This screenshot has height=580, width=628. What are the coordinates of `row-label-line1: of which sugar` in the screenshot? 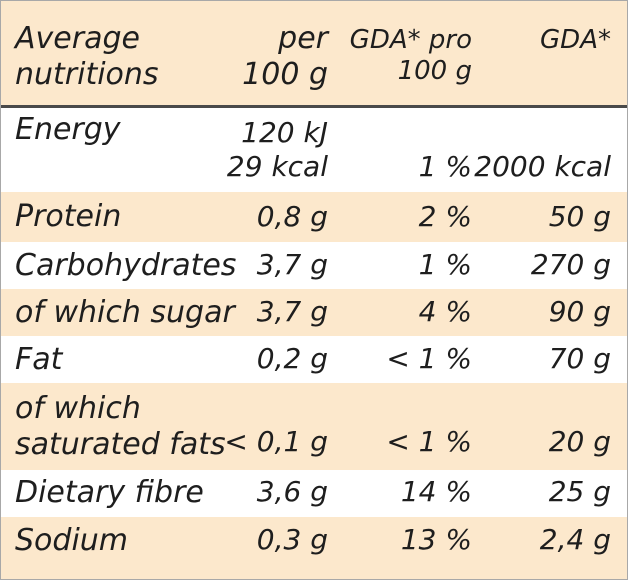 It's located at (125, 312).